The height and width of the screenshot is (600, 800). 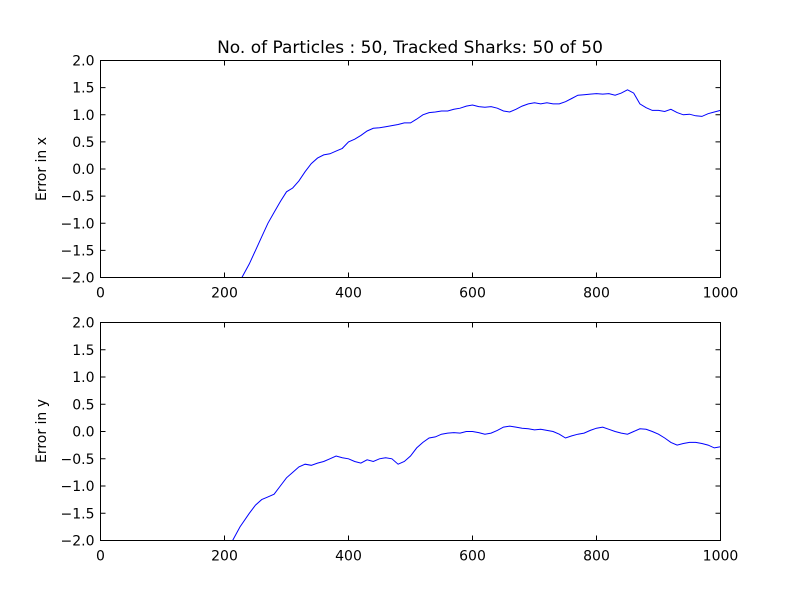 What do you see at coordinates (83, 433) in the screenshot?
I see `bottom-y-tick-label: 0.0` at bounding box center [83, 433].